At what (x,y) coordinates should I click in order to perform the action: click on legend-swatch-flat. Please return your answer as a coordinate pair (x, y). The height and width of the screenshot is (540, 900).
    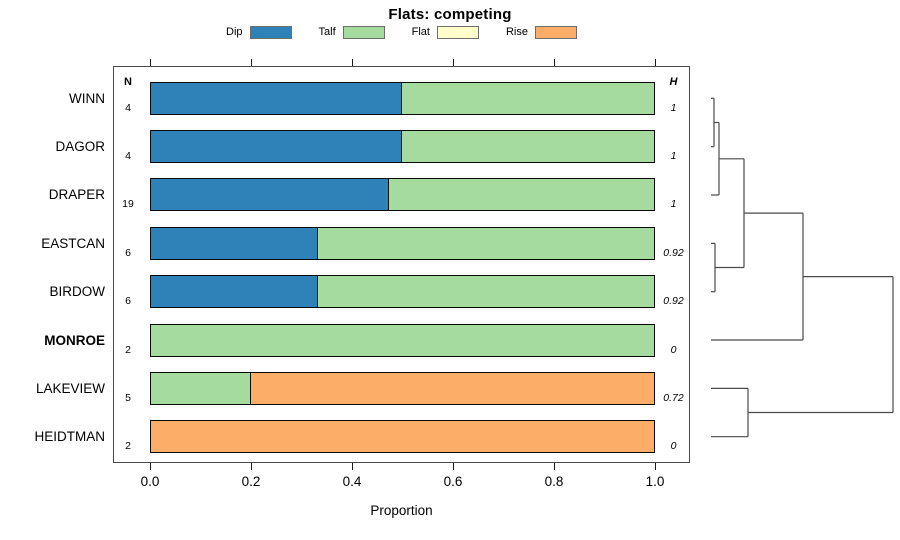
    Looking at the image, I should click on (457, 32).